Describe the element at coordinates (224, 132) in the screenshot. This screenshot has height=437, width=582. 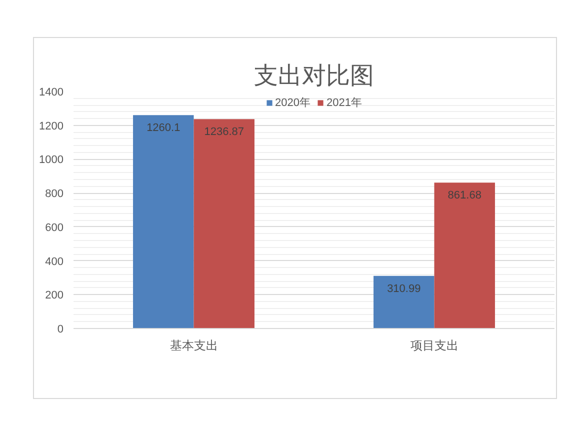
I see `data-label: 1236.87` at that location.